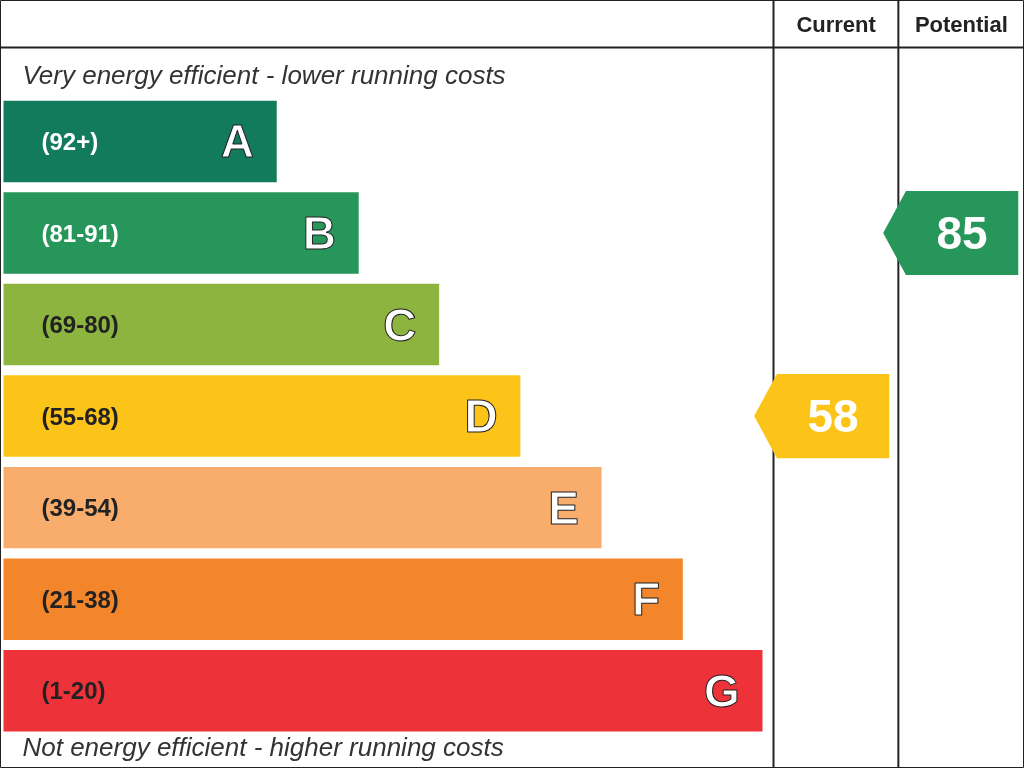  What do you see at coordinates (481, 416) in the screenshot?
I see `y-tick-label: D` at bounding box center [481, 416].